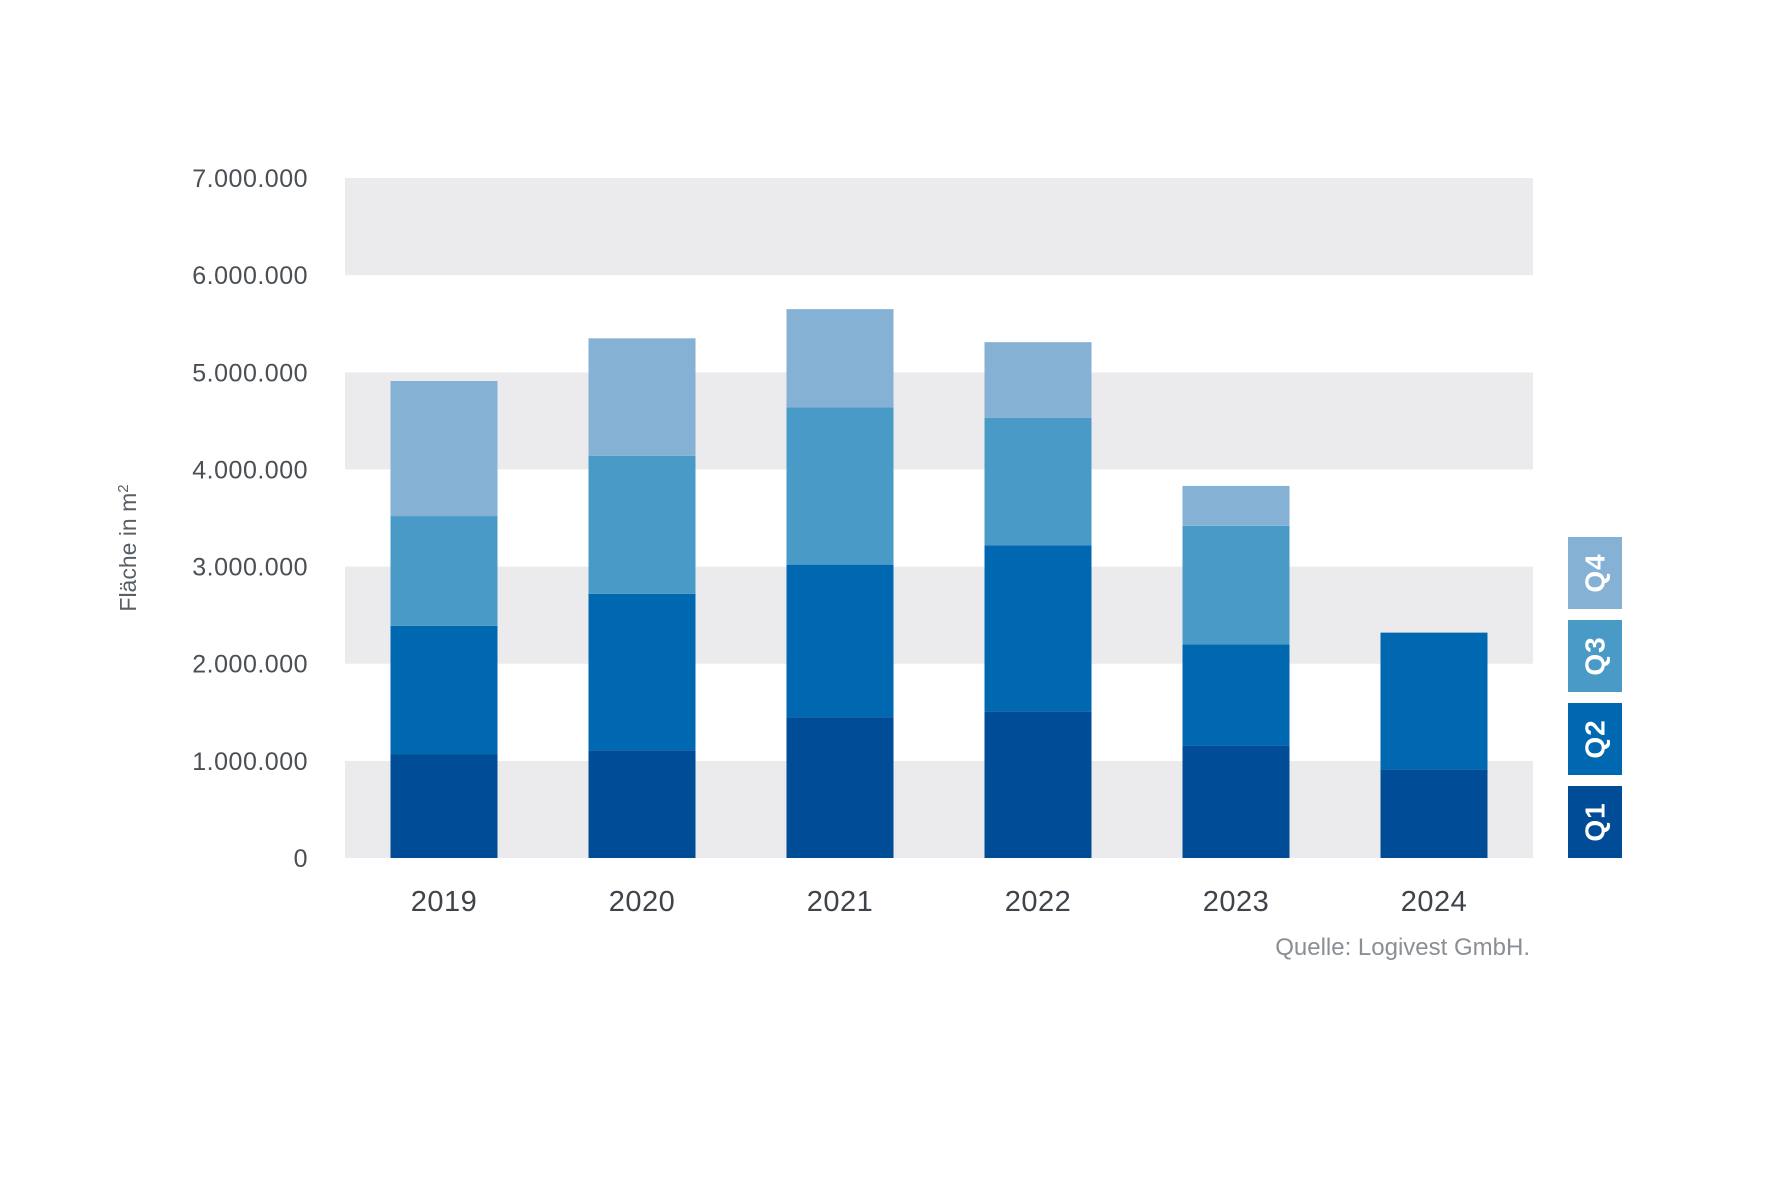  Describe the element at coordinates (840, 902) in the screenshot. I see `x-tick-label-2021: 2021` at that location.